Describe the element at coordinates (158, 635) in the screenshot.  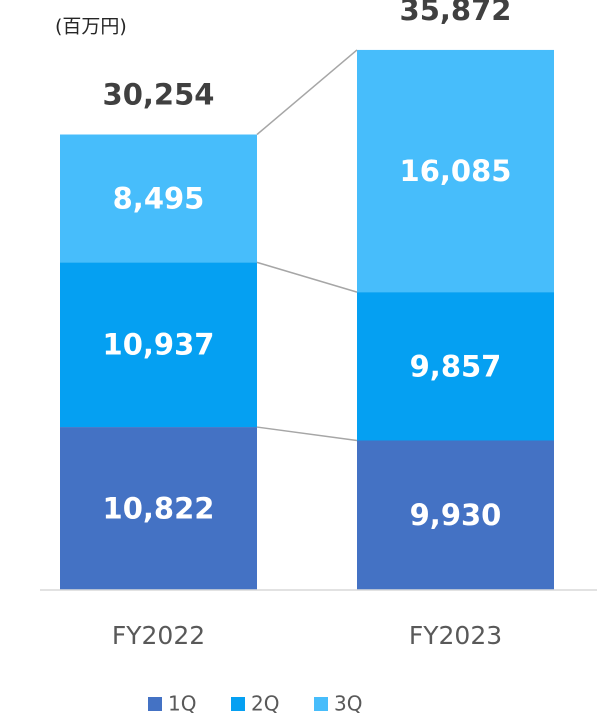
I see `x-tick-label: FY2022` at that location.